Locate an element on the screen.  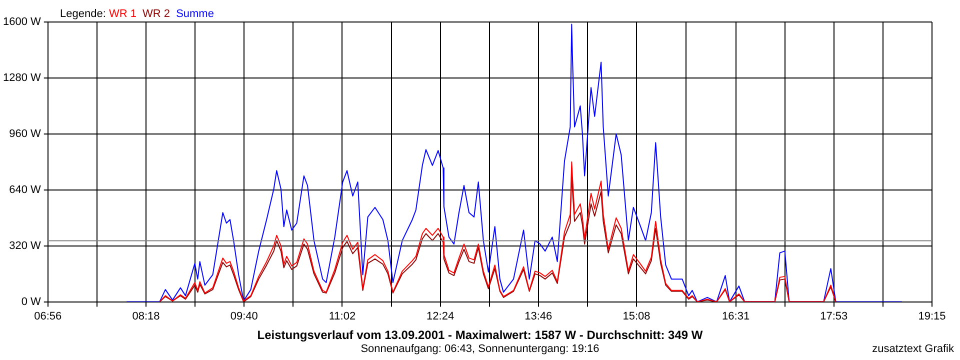
y-tick-label: 1280 W is located at coordinates (22, 78).